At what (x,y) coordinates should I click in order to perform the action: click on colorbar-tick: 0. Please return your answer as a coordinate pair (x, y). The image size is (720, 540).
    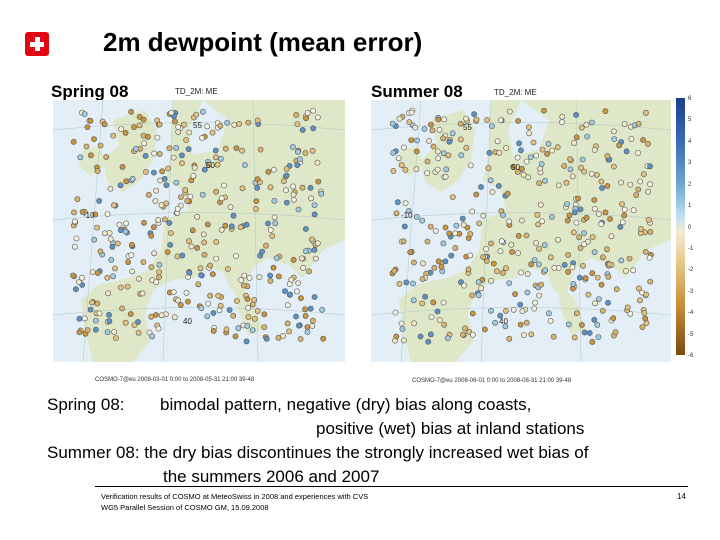
    Looking at the image, I should click on (690, 227).